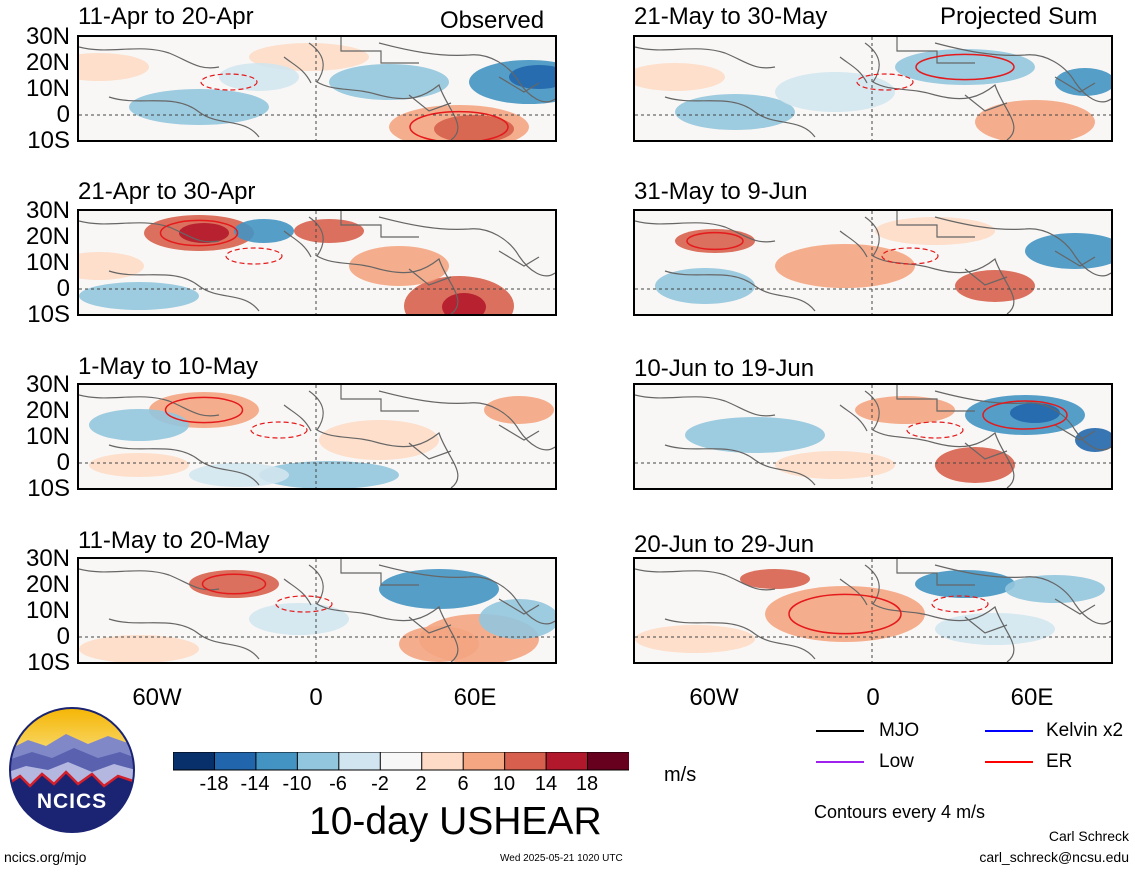  What do you see at coordinates (587, 784) in the screenshot?
I see `colorbar-tick: 18` at bounding box center [587, 784].